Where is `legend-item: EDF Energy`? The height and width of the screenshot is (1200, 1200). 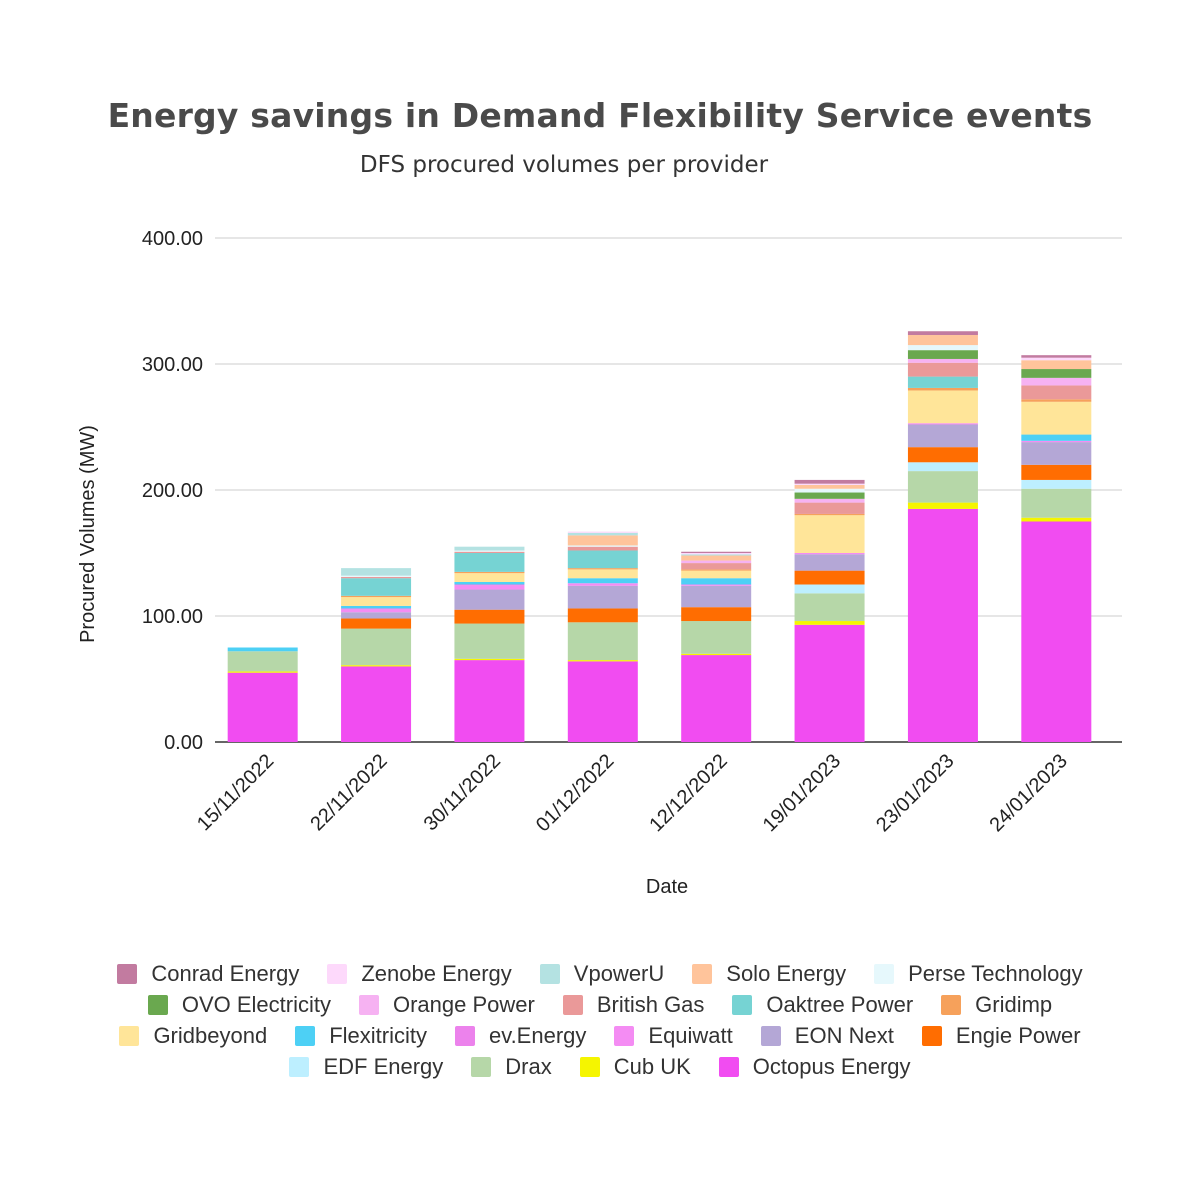
legend-item: EDF Energy is located at coordinates (366, 1067).